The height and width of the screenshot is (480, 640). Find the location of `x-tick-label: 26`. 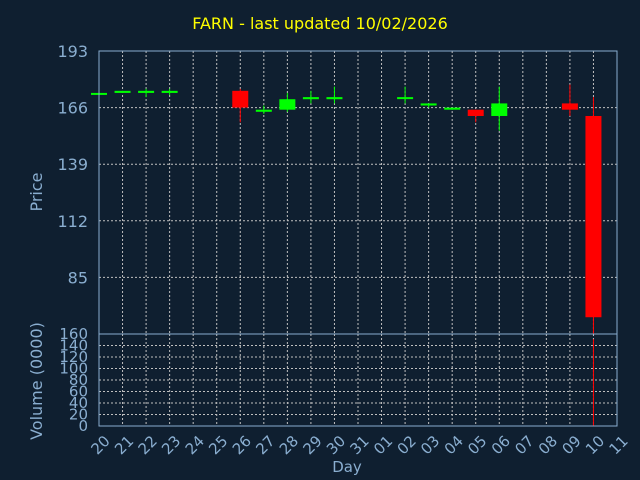

x-tick-label: 26 is located at coordinates (242, 445).